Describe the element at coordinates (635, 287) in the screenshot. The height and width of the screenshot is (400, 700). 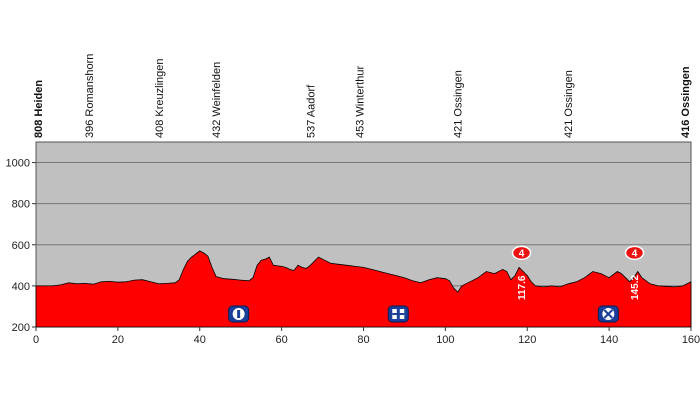
I see `climb-km-label: 145.2` at that location.